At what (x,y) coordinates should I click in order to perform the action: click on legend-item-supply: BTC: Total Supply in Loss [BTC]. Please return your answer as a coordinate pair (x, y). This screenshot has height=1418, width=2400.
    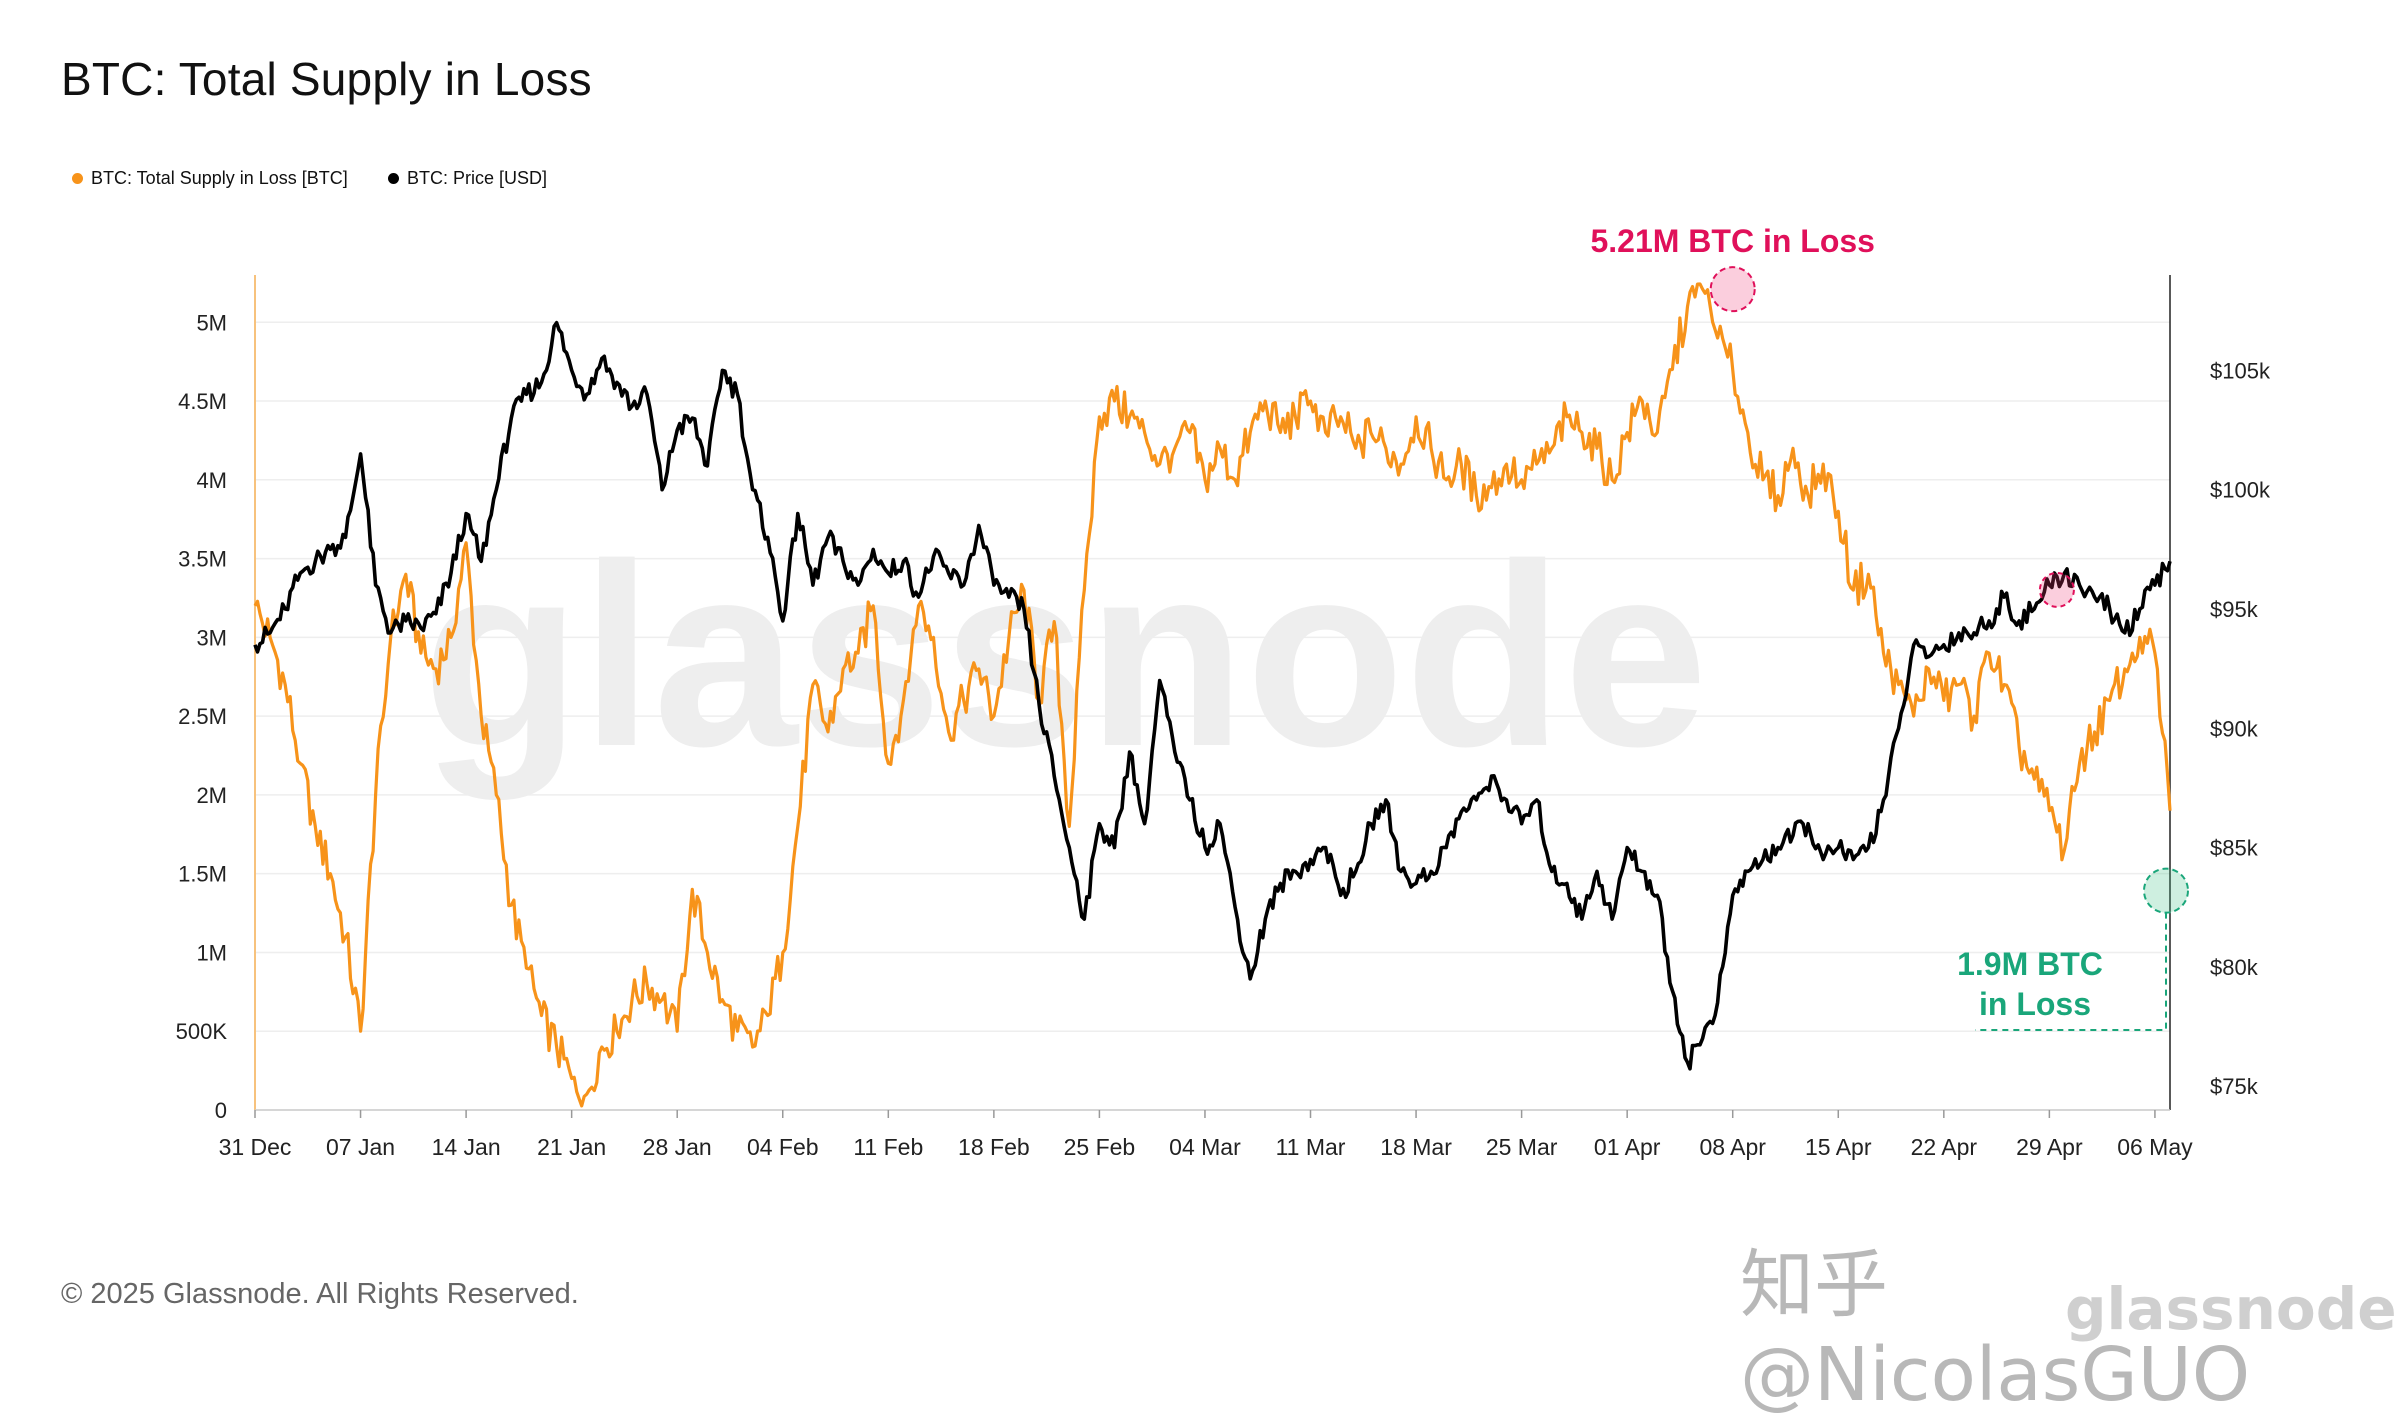
    Looking at the image, I should click on (210, 178).